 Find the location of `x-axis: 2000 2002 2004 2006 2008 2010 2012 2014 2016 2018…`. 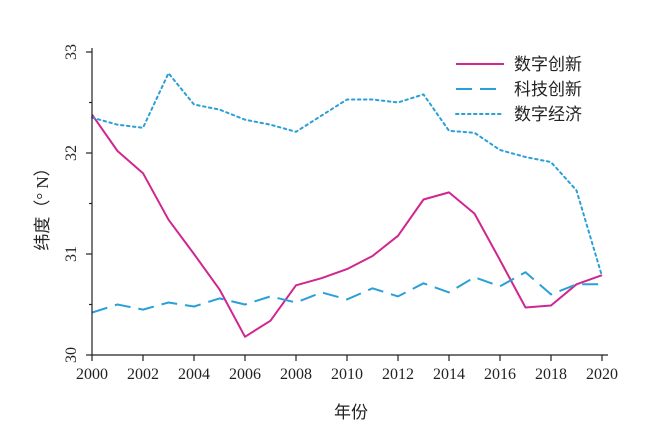

x-axis: 2000 2002 2004 2006 2008 2010 2012 2014 2016 2018… is located at coordinates (347, 368).